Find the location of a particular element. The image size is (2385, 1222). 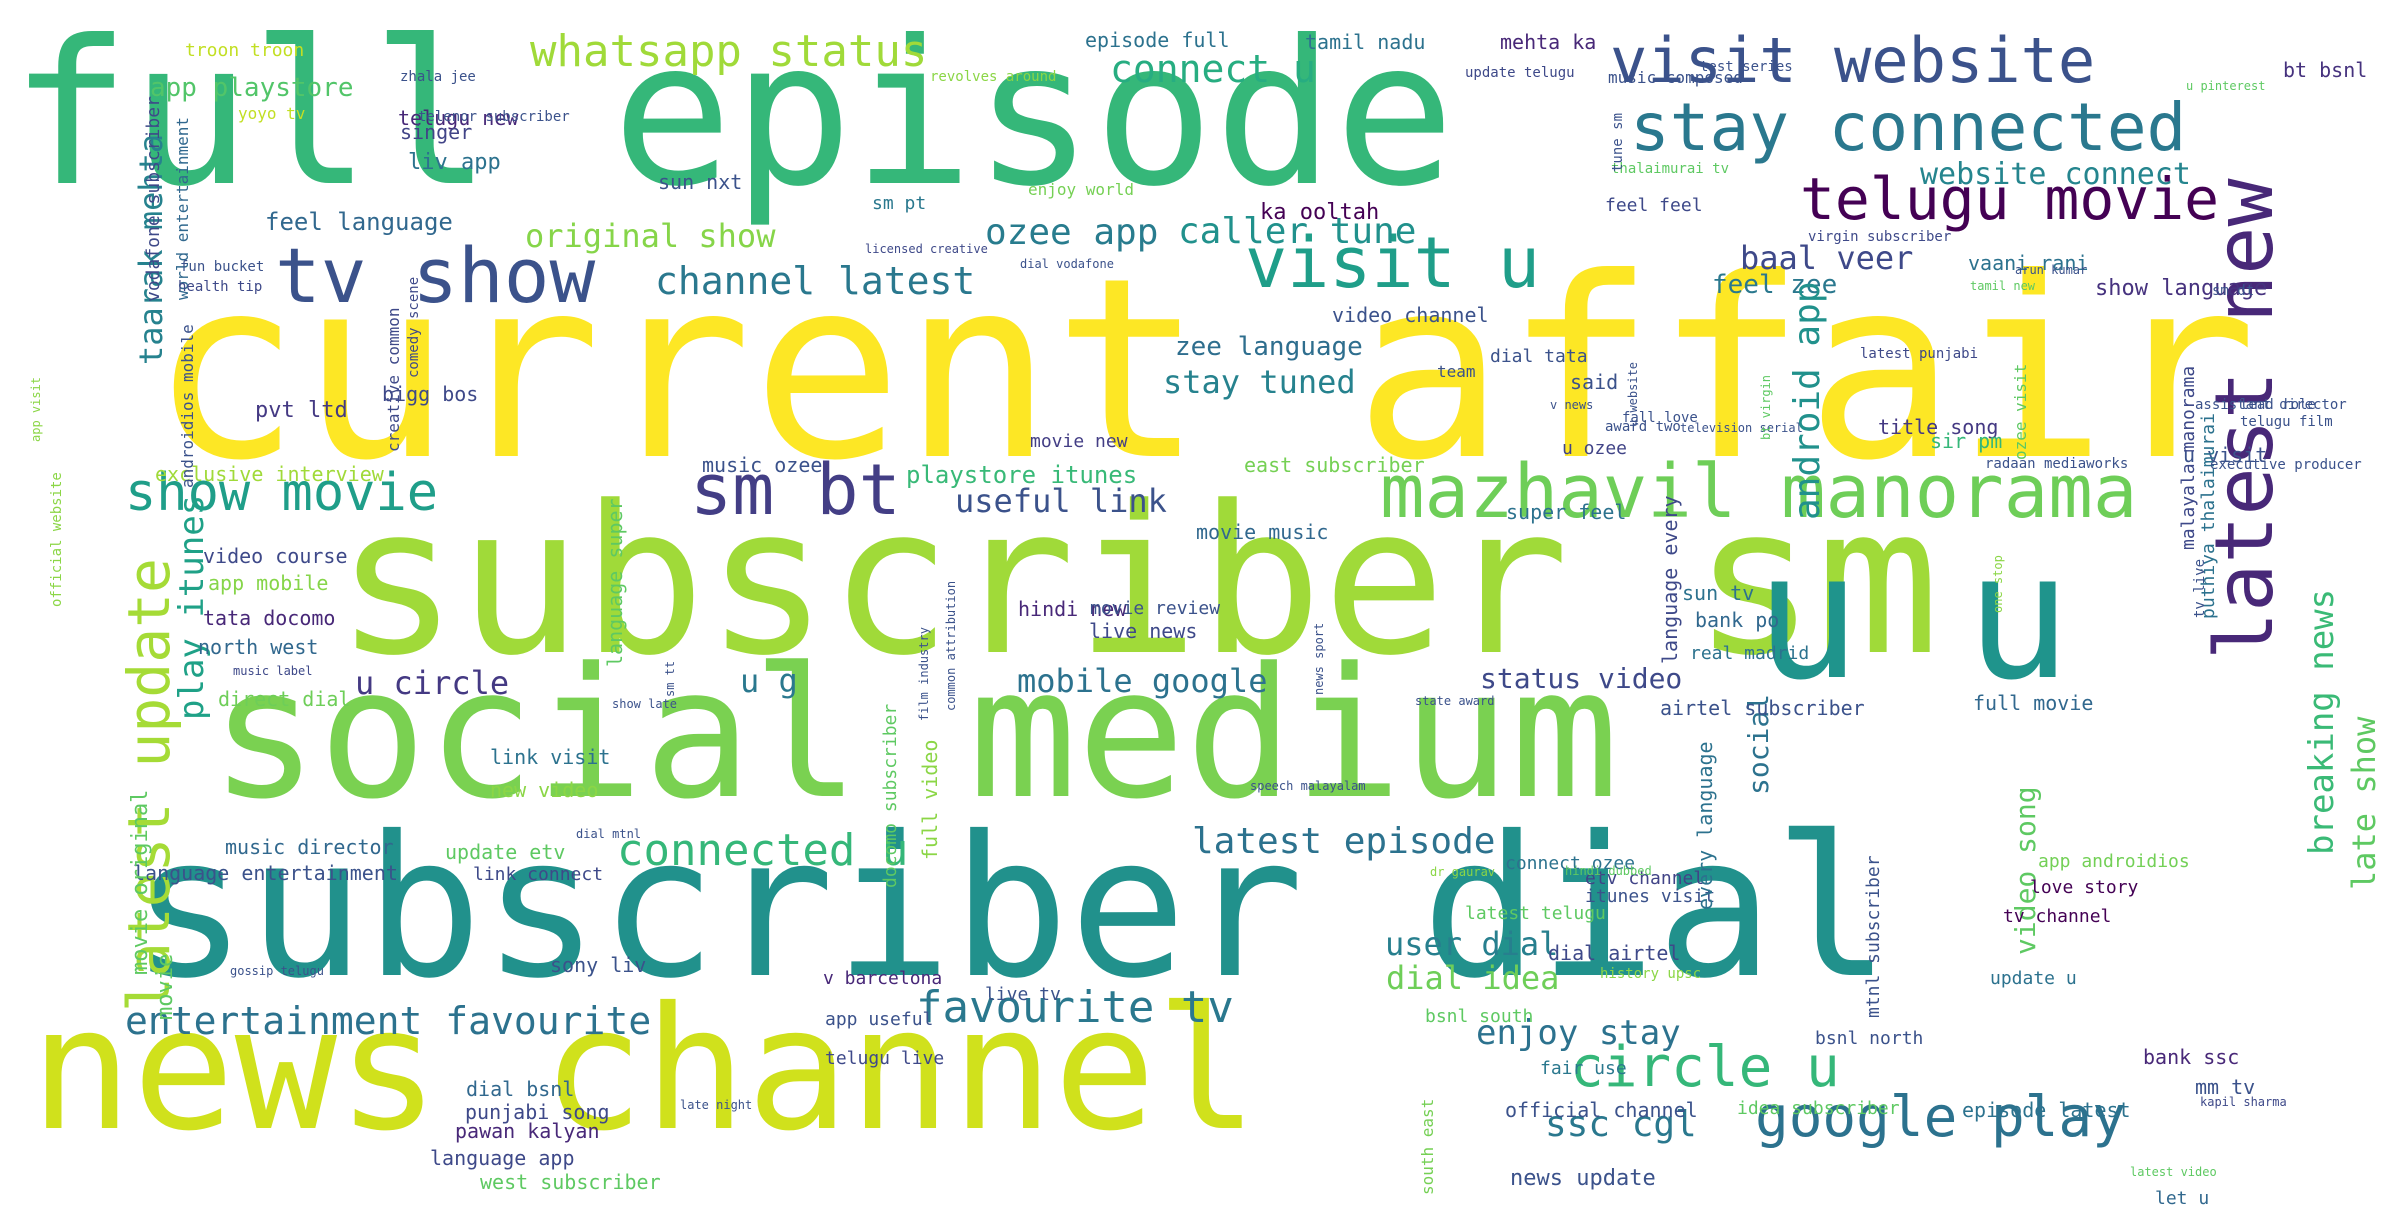

cloud-word: singer is located at coordinates (436, 132).